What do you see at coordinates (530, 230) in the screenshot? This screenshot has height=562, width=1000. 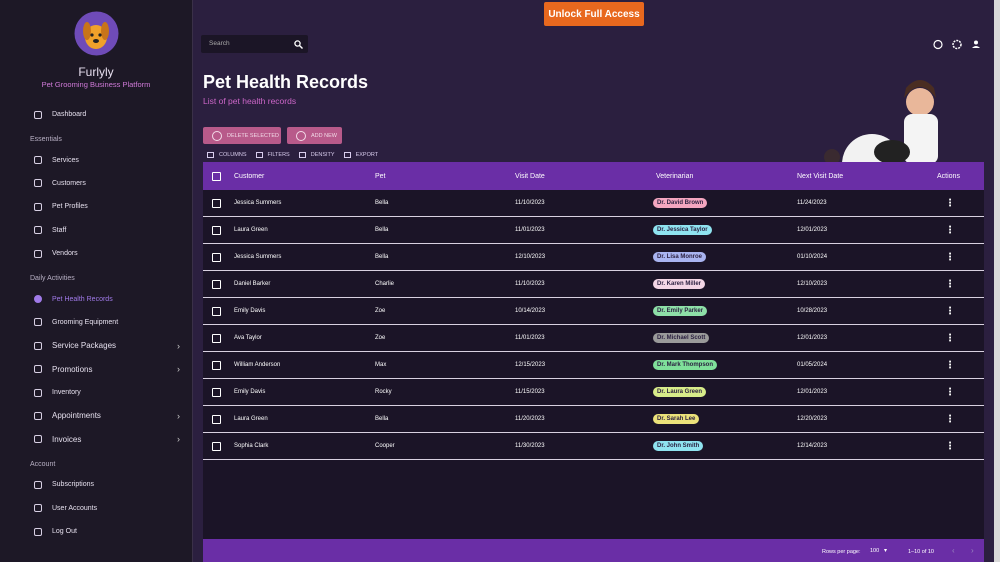 I see `table-cell: 11/01/2023` at bounding box center [530, 230].